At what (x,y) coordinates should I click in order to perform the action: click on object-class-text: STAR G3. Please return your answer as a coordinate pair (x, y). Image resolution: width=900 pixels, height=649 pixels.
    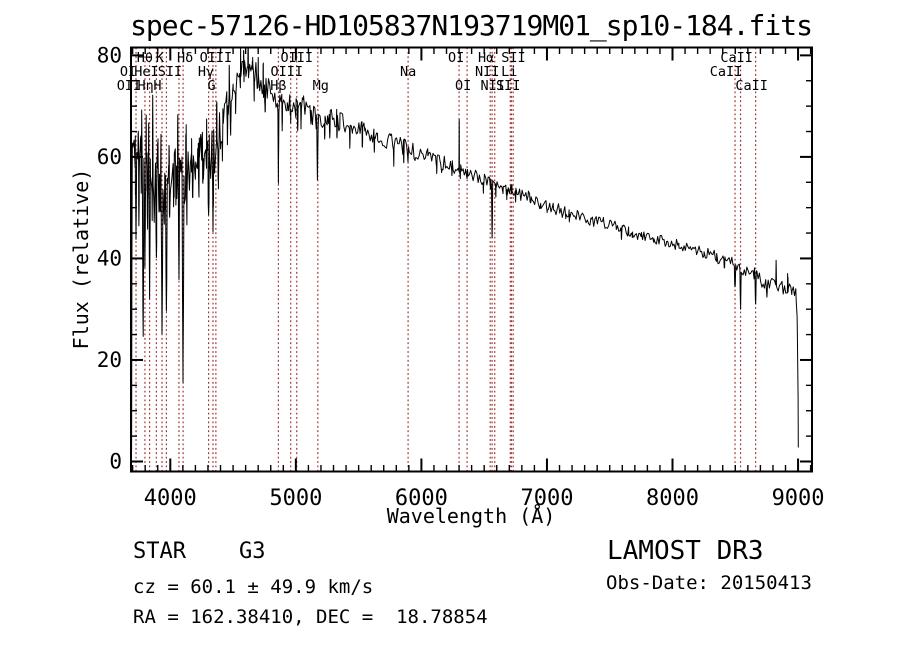
    Looking at the image, I should click on (199, 551).